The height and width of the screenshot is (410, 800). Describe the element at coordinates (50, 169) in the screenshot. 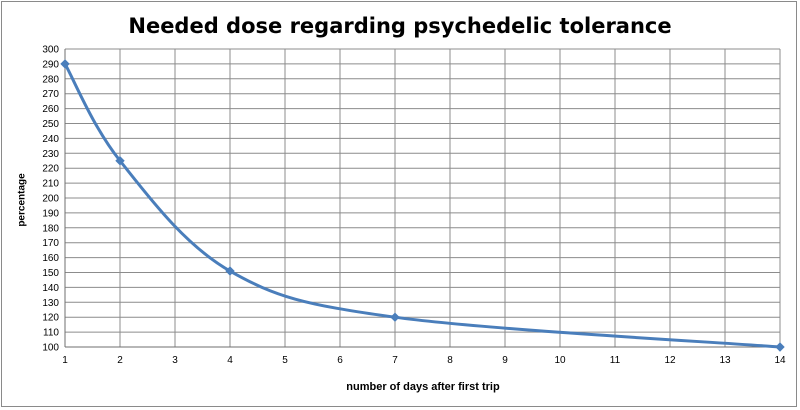

I see `y-tick-label: 220` at that location.